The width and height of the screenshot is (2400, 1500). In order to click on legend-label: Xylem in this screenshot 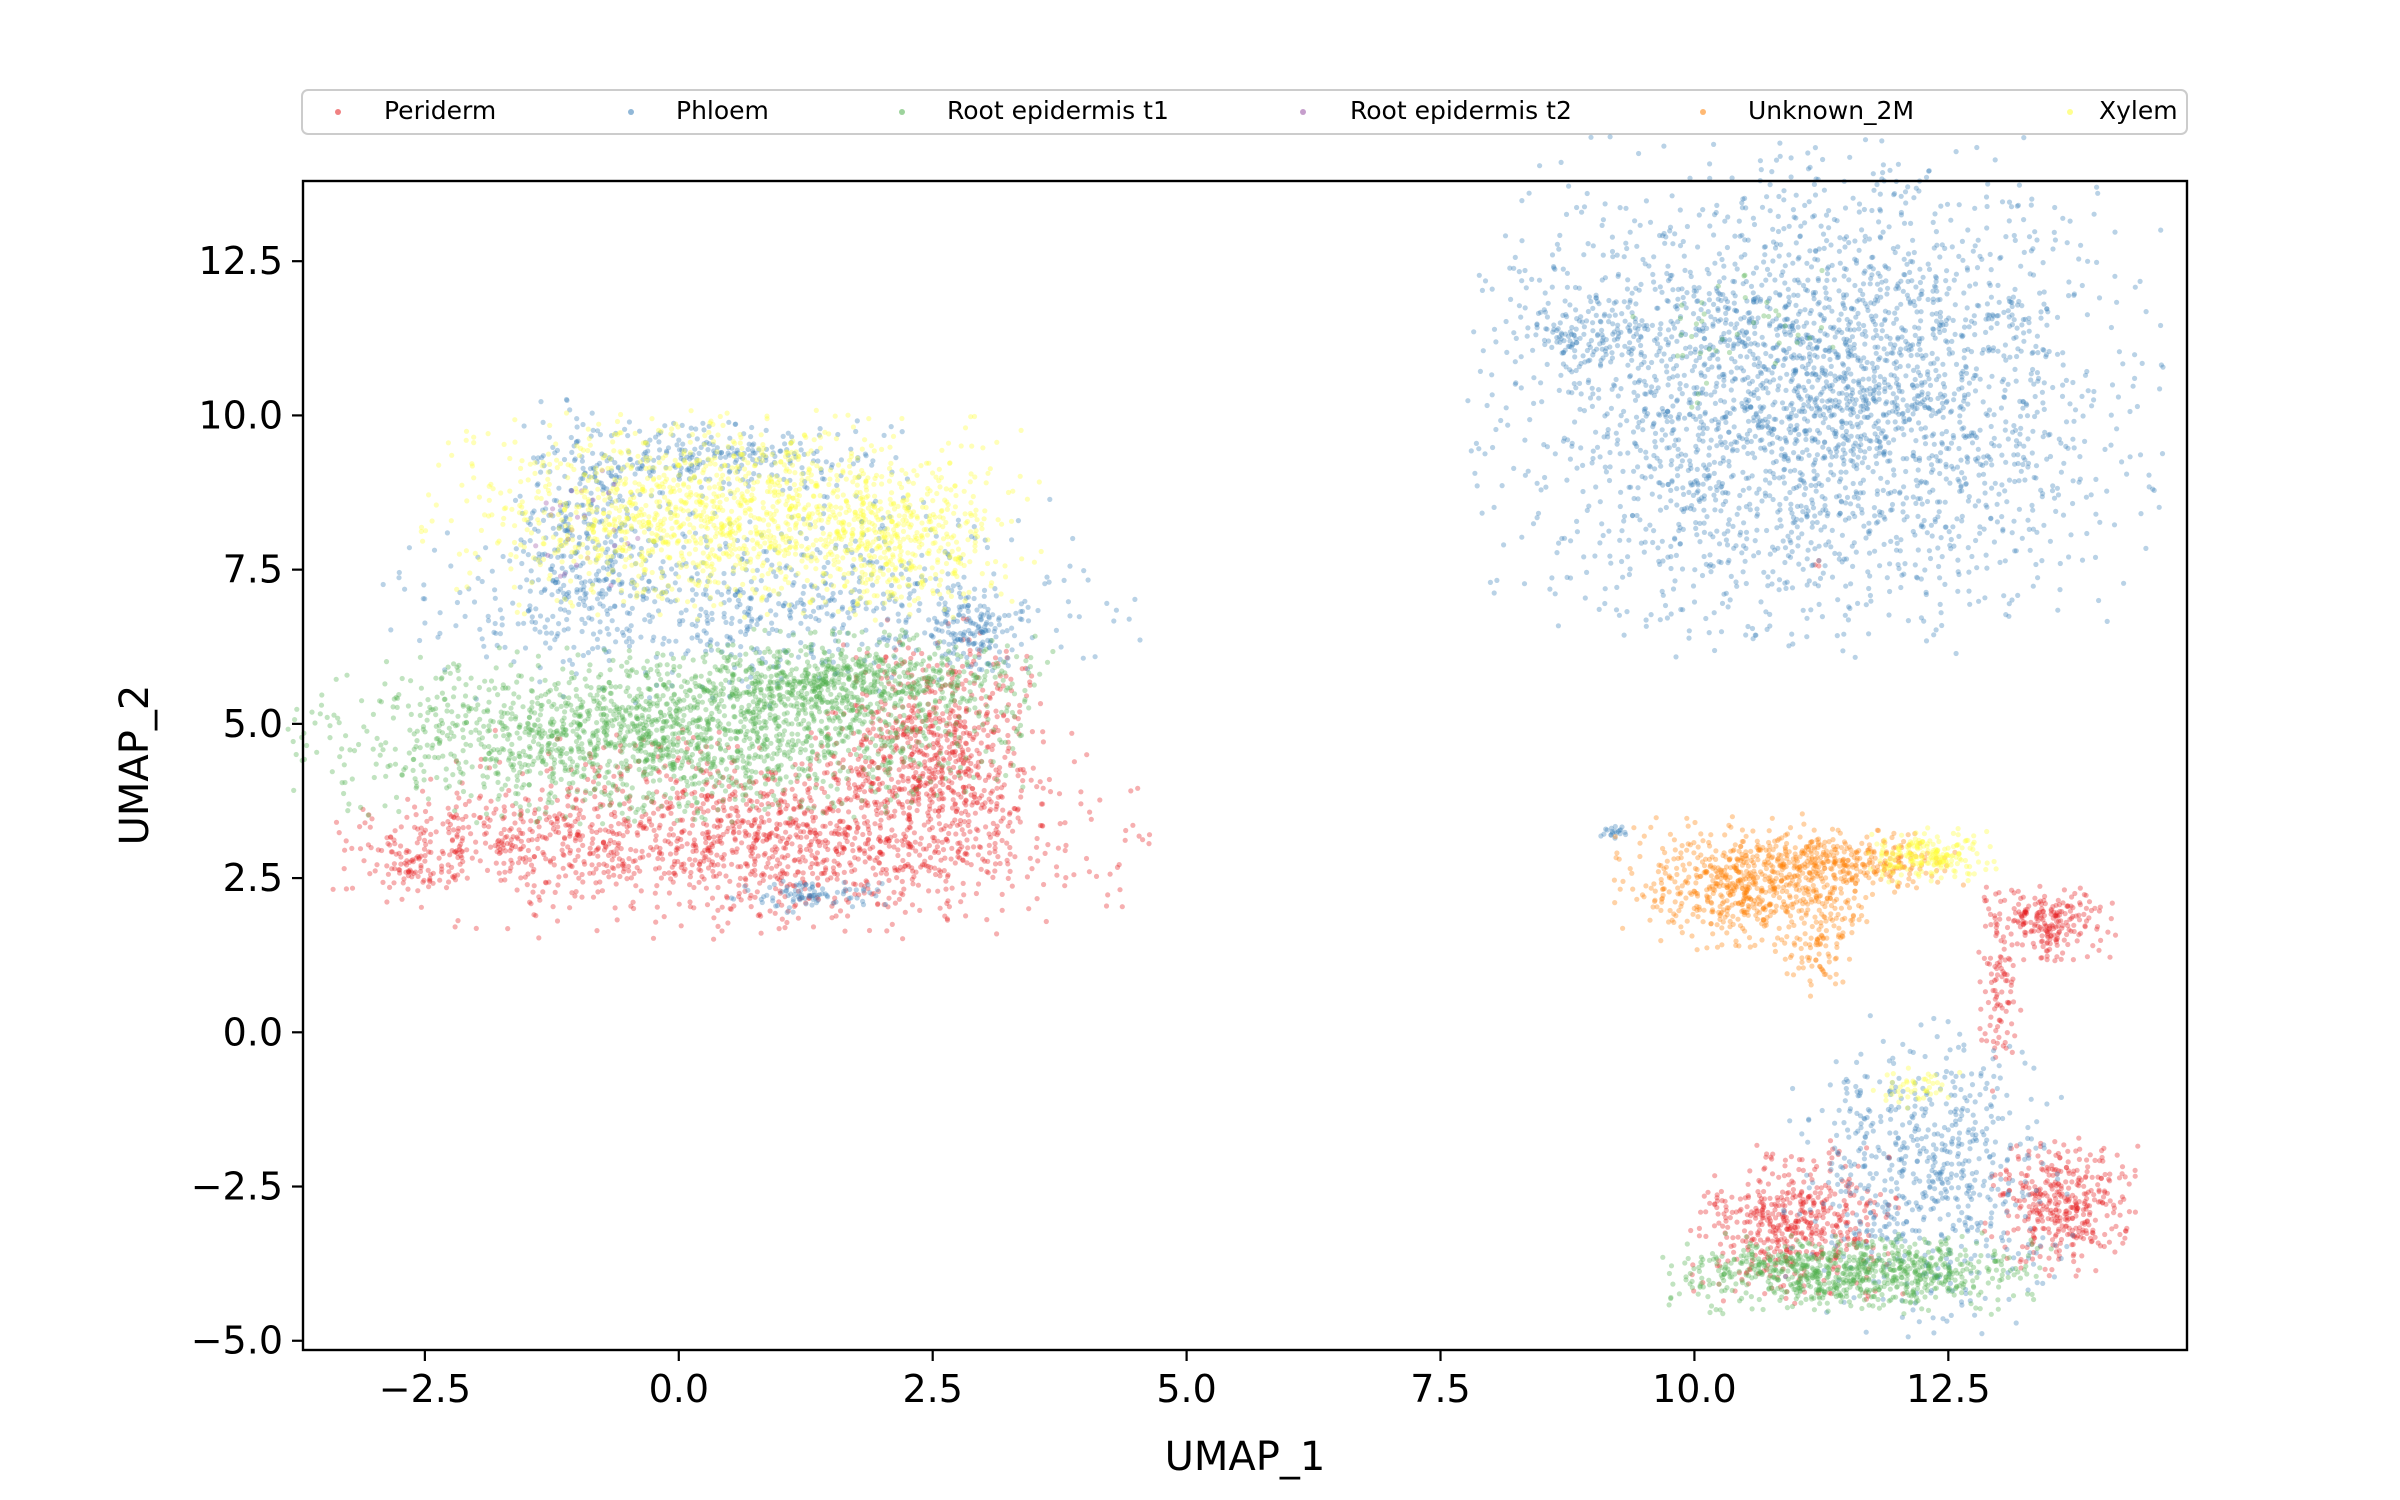, I will do `click(2138, 110)`.